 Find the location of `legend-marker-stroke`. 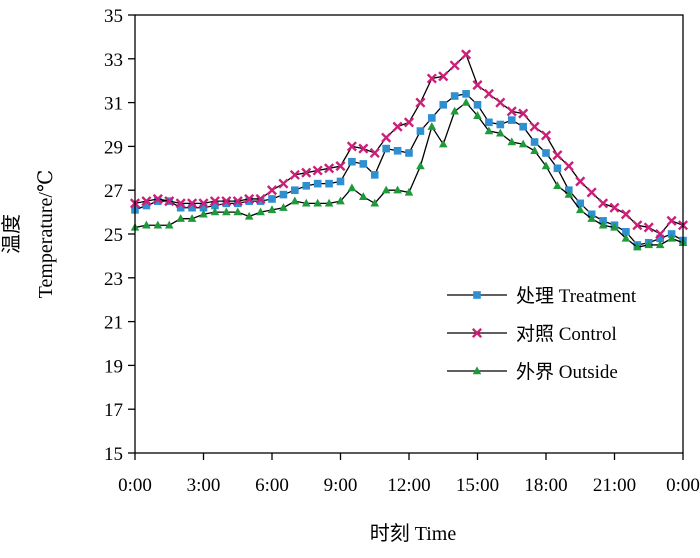

legend-marker-stroke is located at coordinates (477, 333).